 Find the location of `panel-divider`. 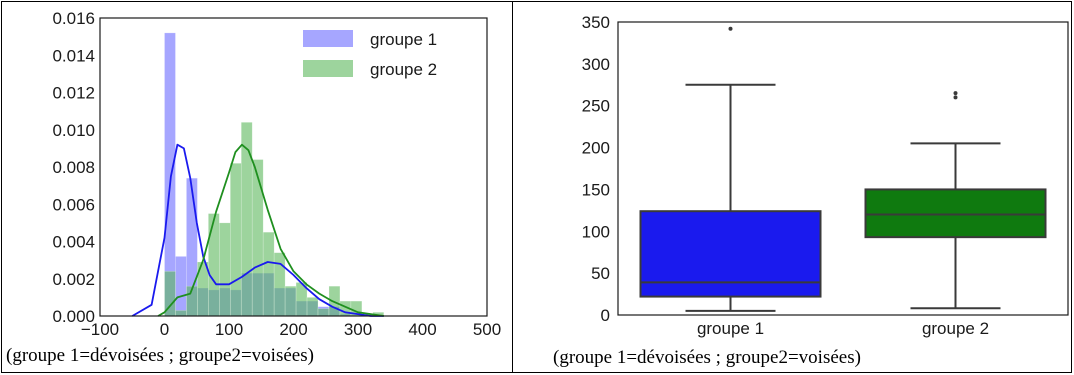

panel-divider is located at coordinates (512, 187).